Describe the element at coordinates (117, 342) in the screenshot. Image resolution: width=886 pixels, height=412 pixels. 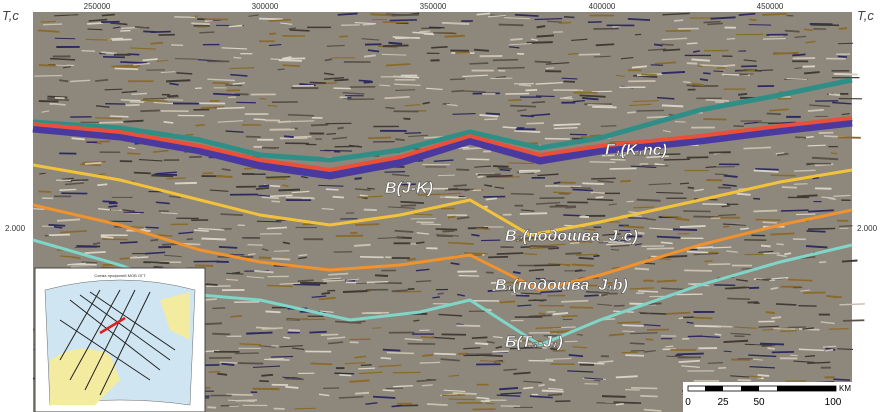
I see `inset-profiles` at that location.